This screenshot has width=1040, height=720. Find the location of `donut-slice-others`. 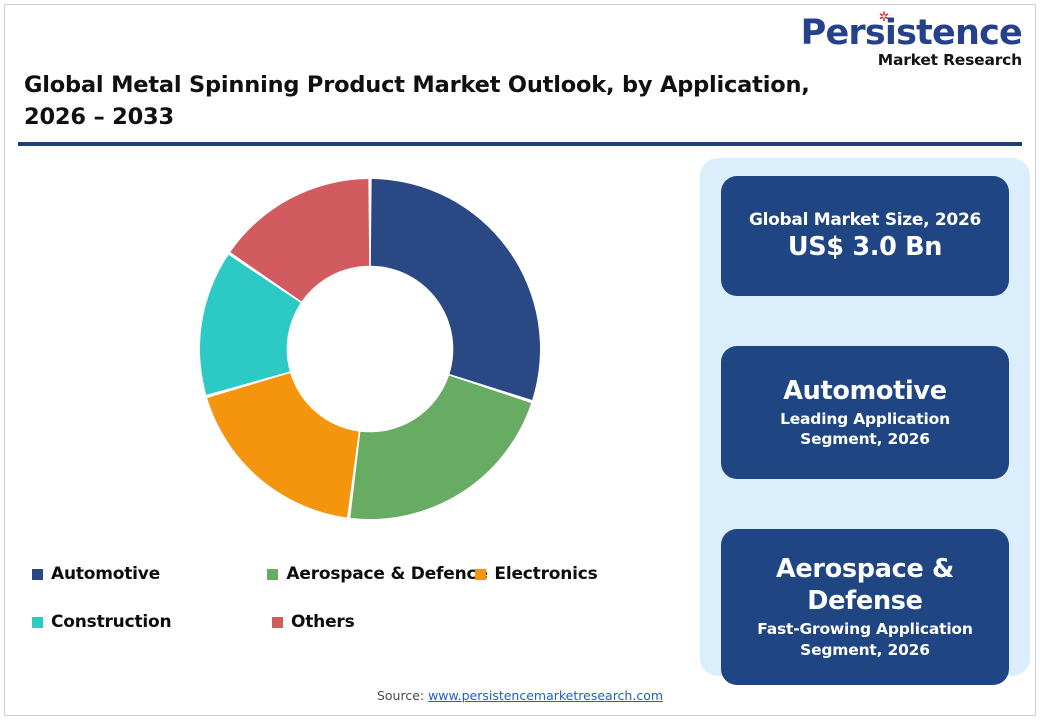

donut-slice-others is located at coordinates (300, 240).